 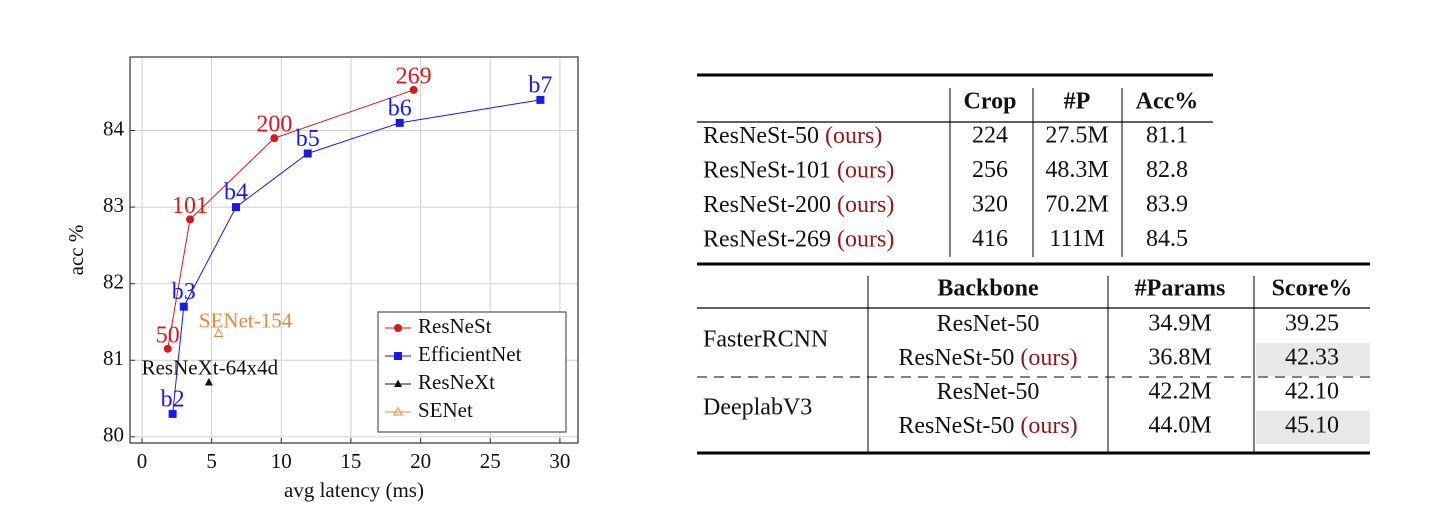 What do you see at coordinates (113, 205) in the screenshot?
I see `y-tick-label: 83` at bounding box center [113, 205].